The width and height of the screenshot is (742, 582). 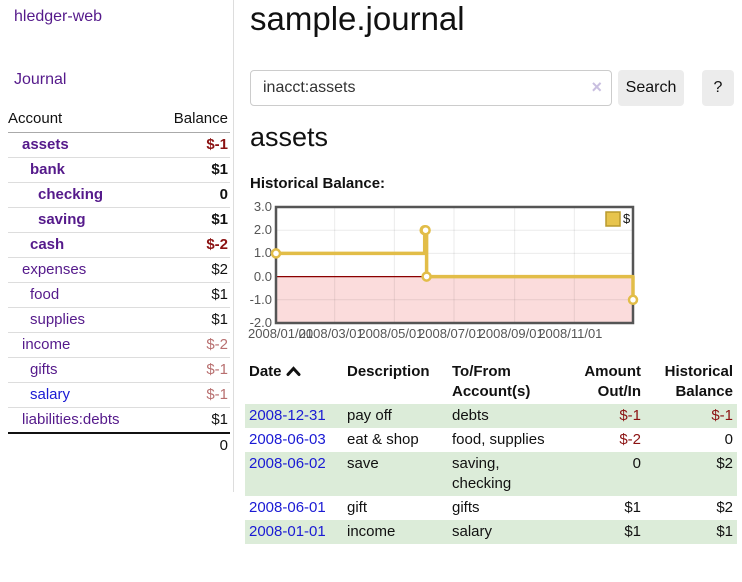 What do you see at coordinates (718, 88) in the screenshot?
I see `help-button: ?` at bounding box center [718, 88].